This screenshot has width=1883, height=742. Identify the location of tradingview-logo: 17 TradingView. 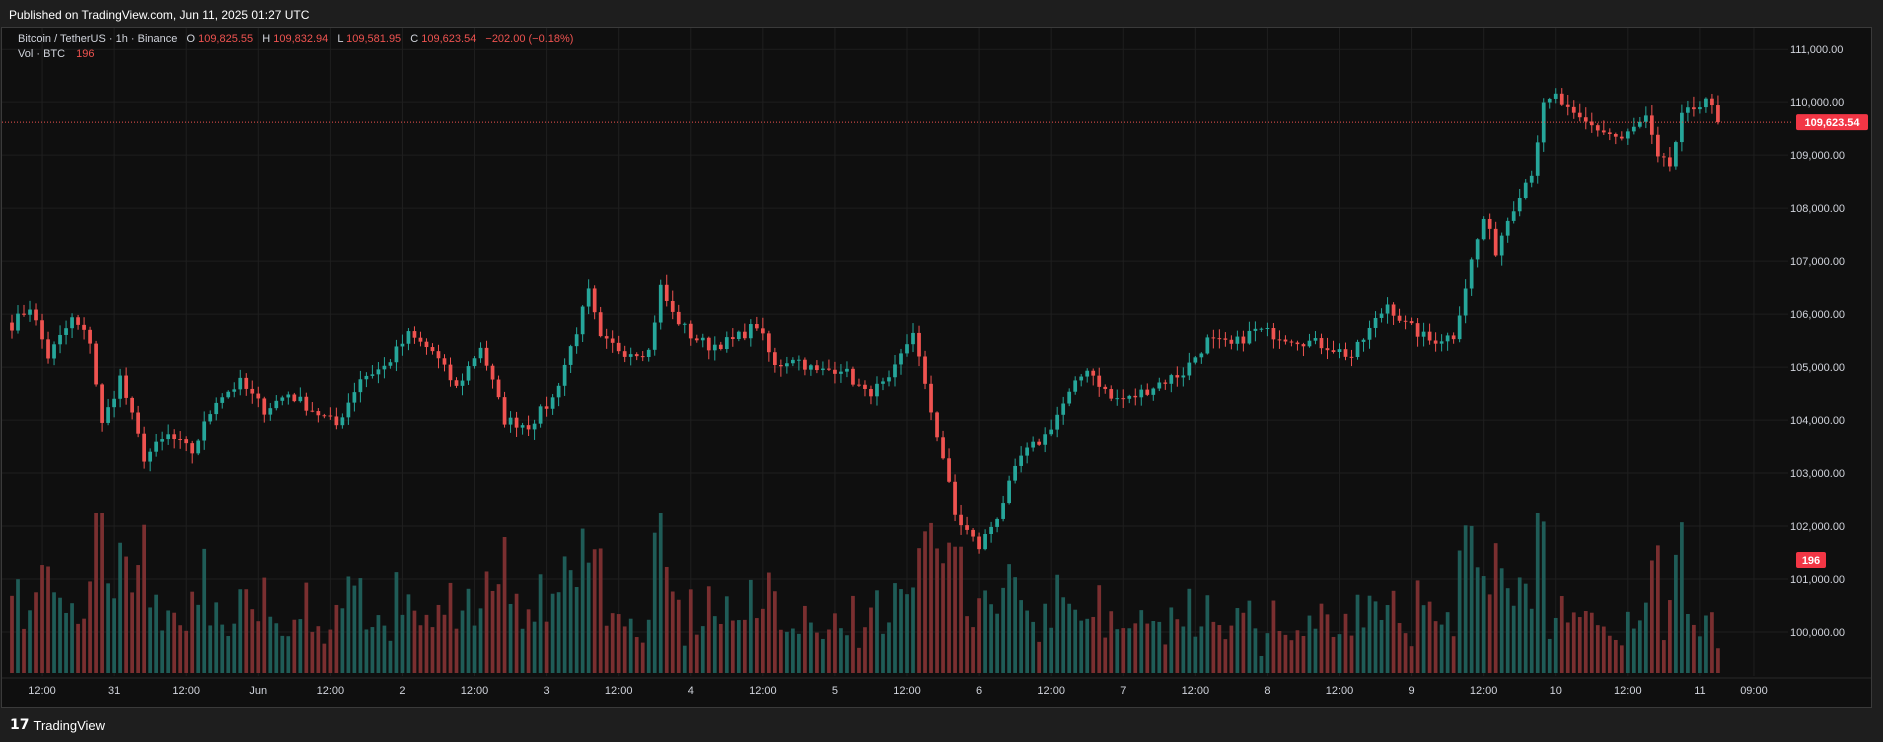
(57, 725).